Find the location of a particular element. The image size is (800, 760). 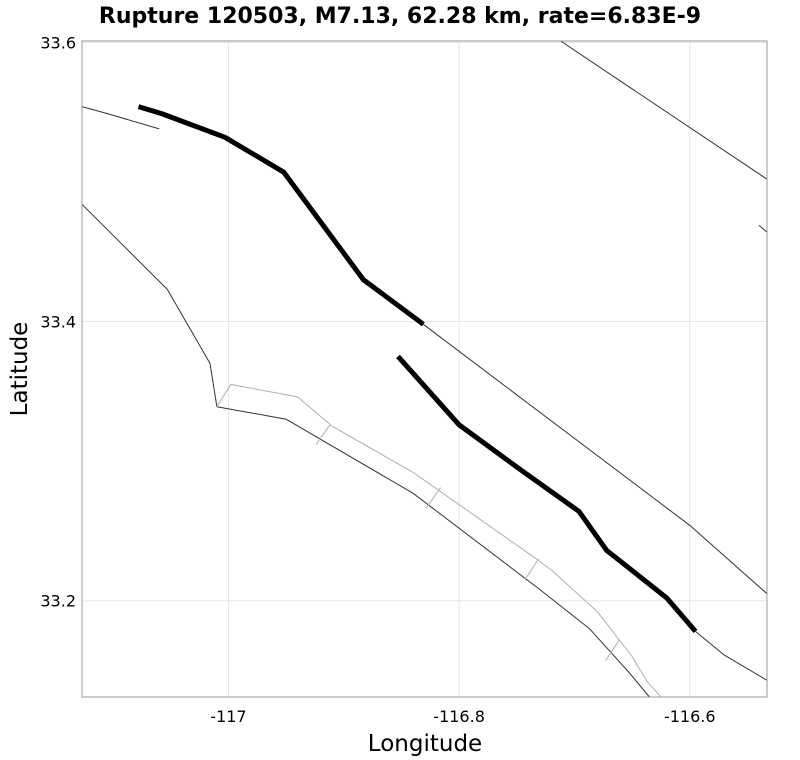

y-axis-ticks: 33.2 33.4 33.6 is located at coordinates (58, 321).